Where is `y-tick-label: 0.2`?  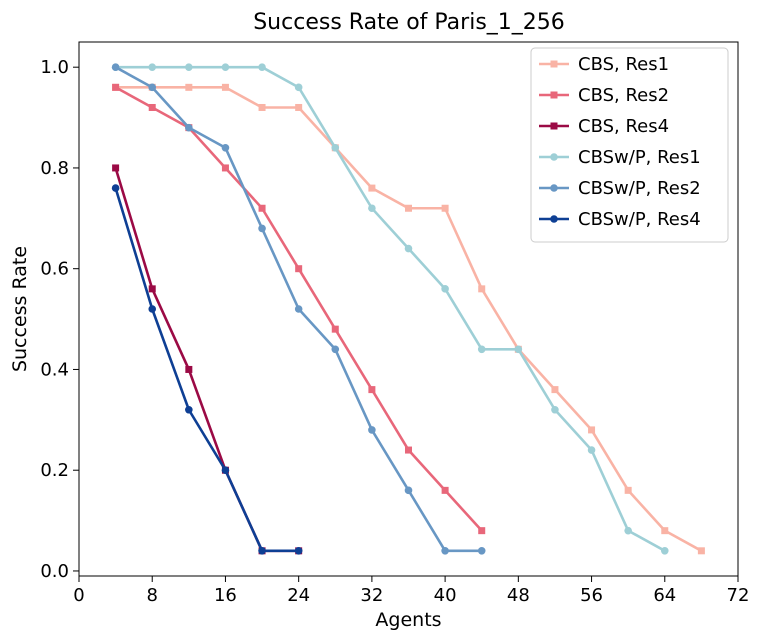
y-tick-label: 0.2 is located at coordinates (54, 470).